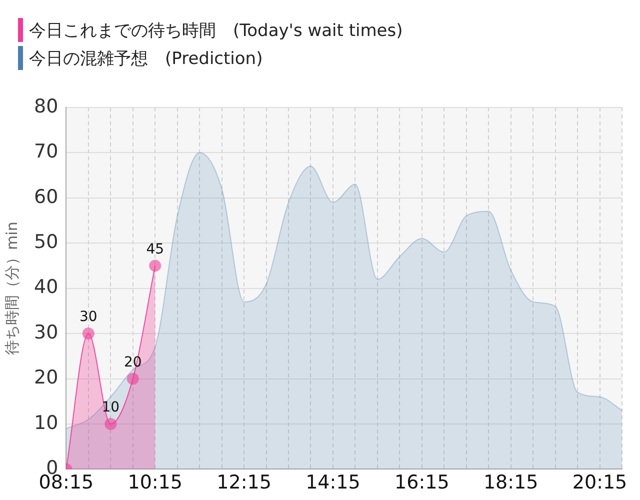 The image size is (640, 500). What do you see at coordinates (46, 242) in the screenshot?
I see `y-tick-label: 50` at bounding box center [46, 242].